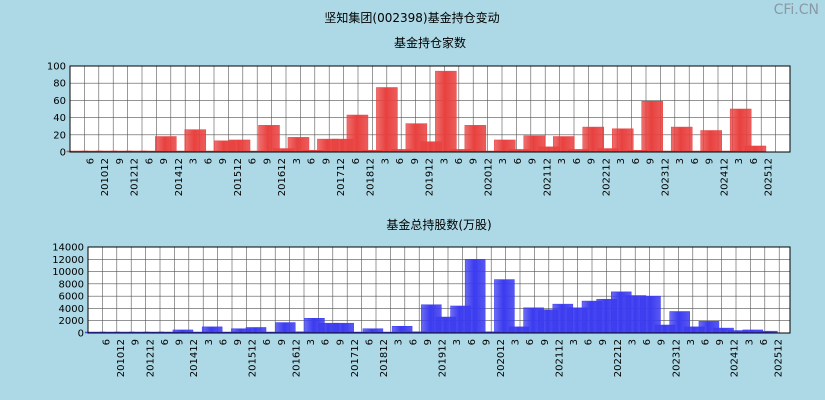 The height and width of the screenshot is (400, 825). I want to click on x-tick-label: 201212, so click(150, 358).